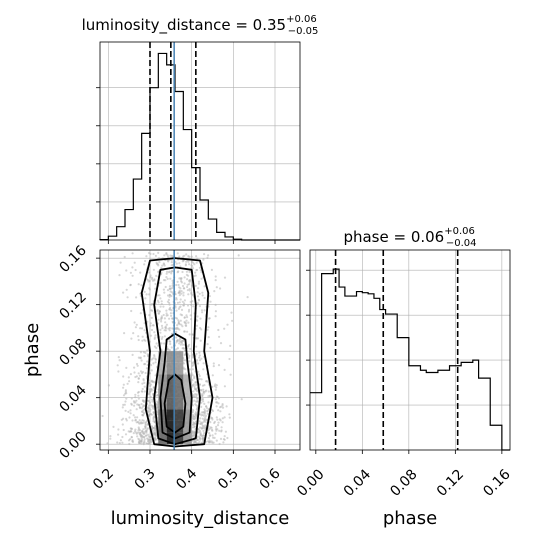  What do you see at coordinates (496, 482) in the screenshot?
I see `phase-x-tick-label-4: 0.16` at bounding box center [496, 482].